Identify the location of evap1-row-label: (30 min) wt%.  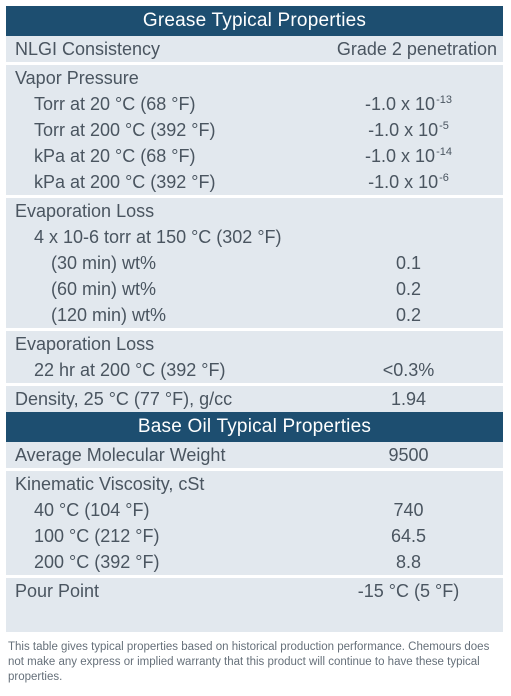
(104, 263).